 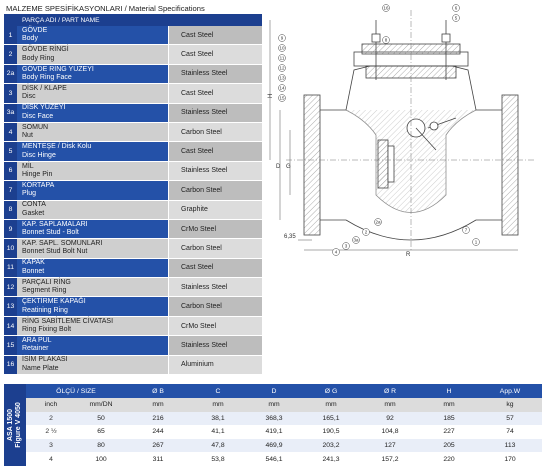 What do you see at coordinates (55, 252) in the screenshot?
I see `part-name-en: Bonnet Stud Bolt Nut` at bounding box center [55, 252].